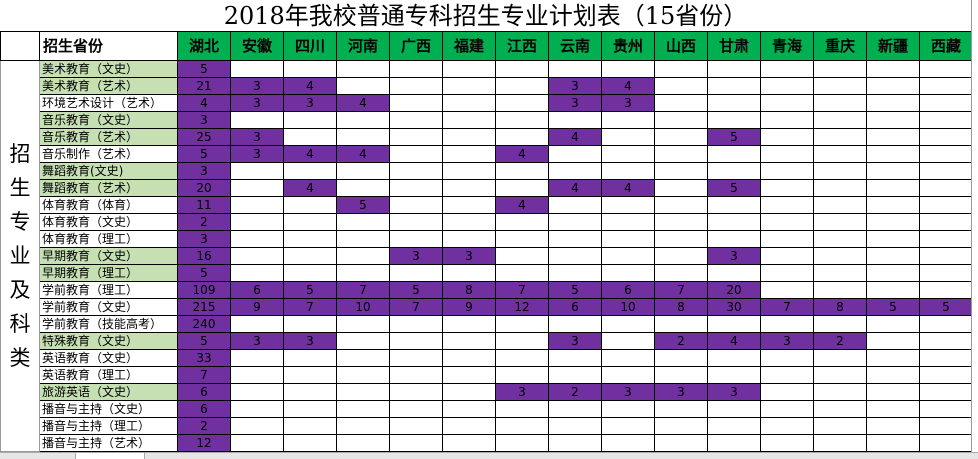 Image resolution: width=978 pixels, height=459 pixels. What do you see at coordinates (108, 375) in the screenshot?
I see `major-cell: 英语教育（理工）` at bounding box center [108, 375].